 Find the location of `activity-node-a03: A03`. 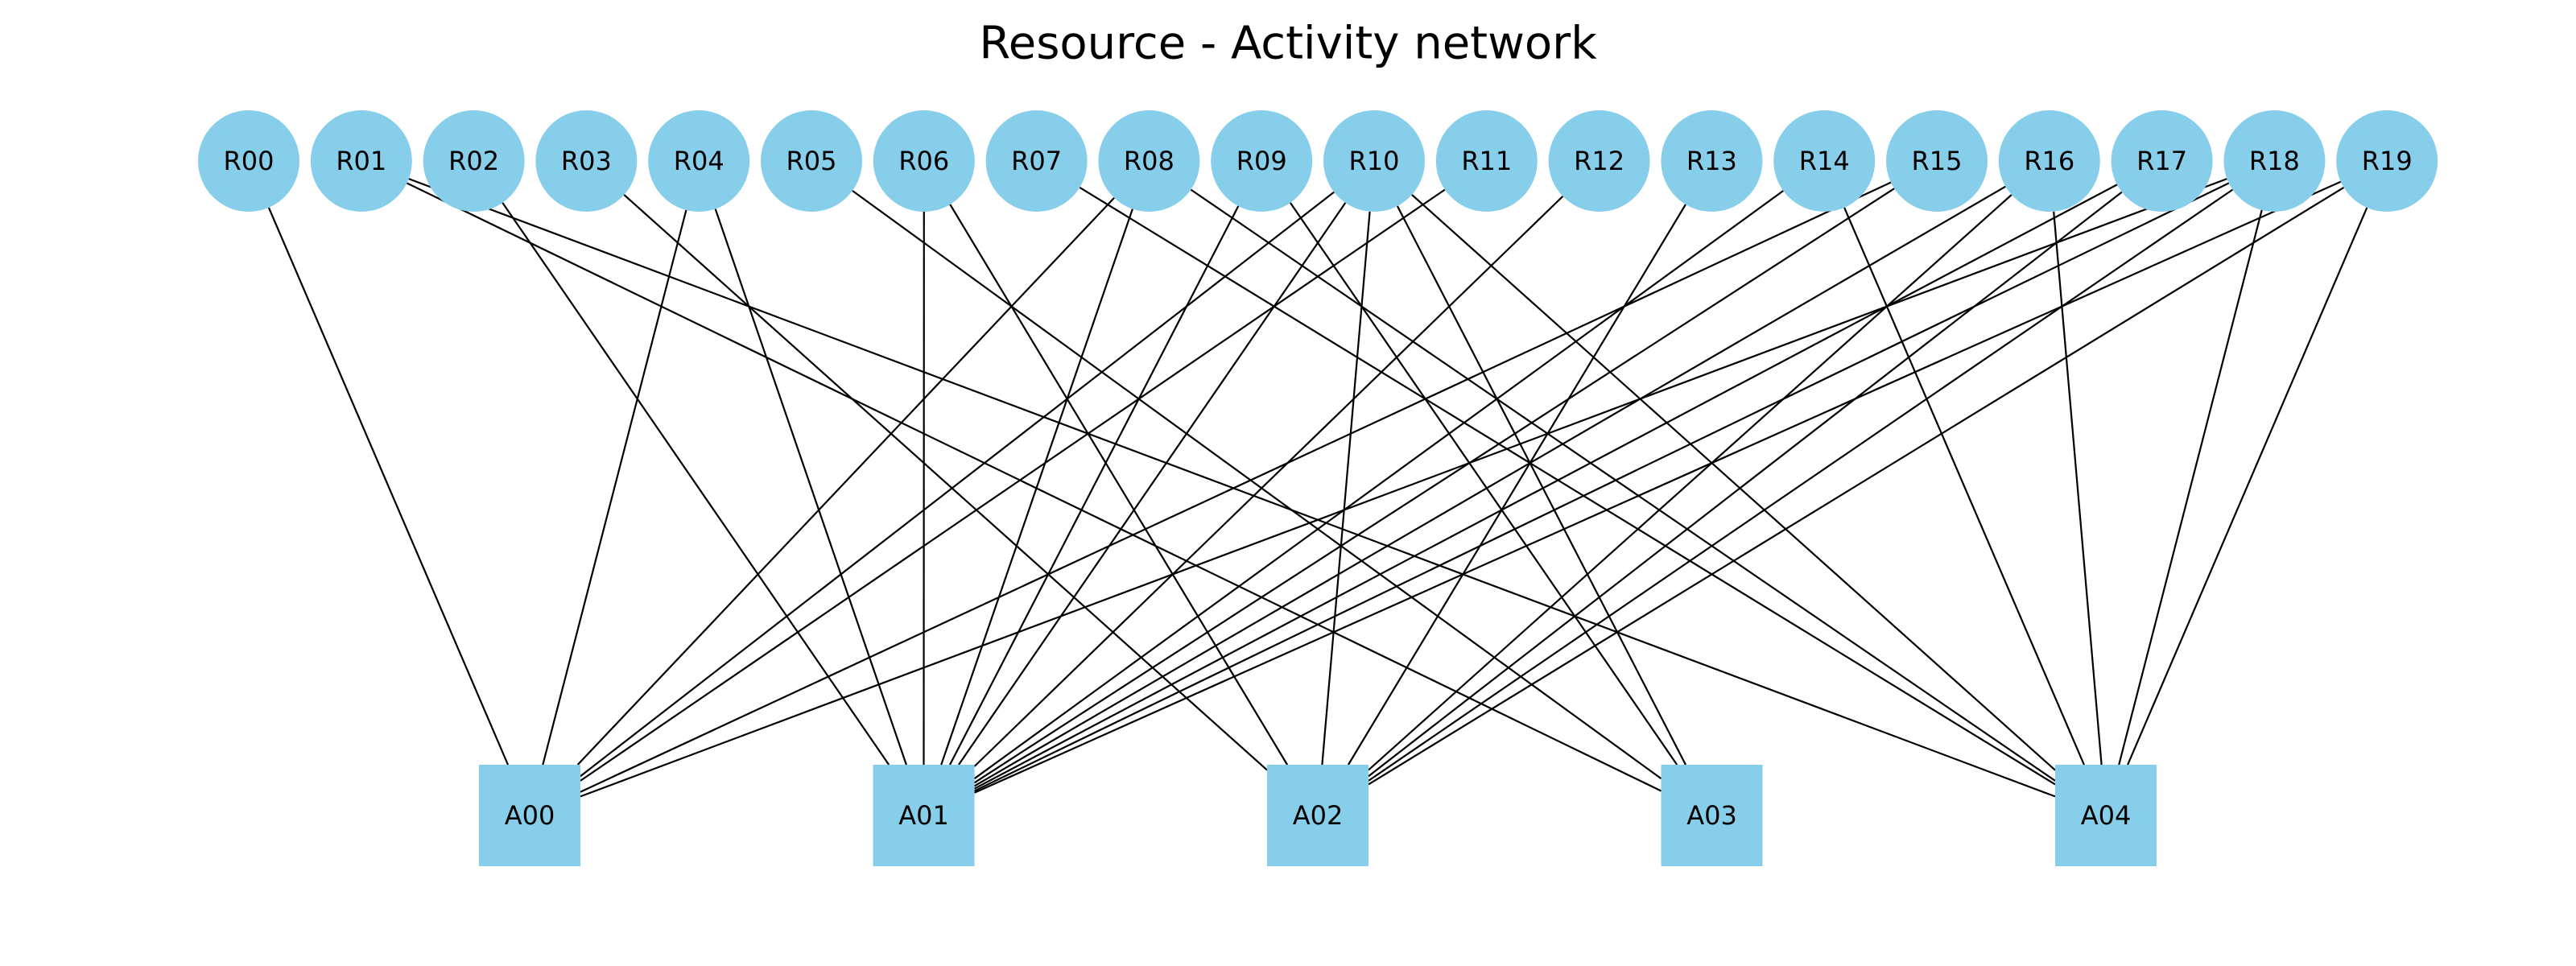

activity-node-a03: A03 is located at coordinates (1712, 815).